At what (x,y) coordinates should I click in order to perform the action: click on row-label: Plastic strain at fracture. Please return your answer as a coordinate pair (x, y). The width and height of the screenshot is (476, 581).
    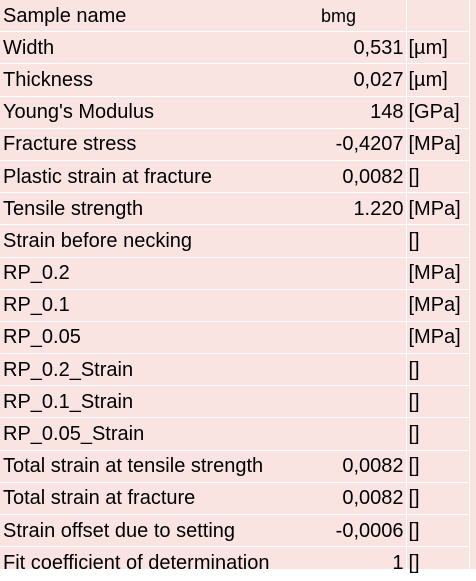
    Looking at the image, I should click on (160, 177).